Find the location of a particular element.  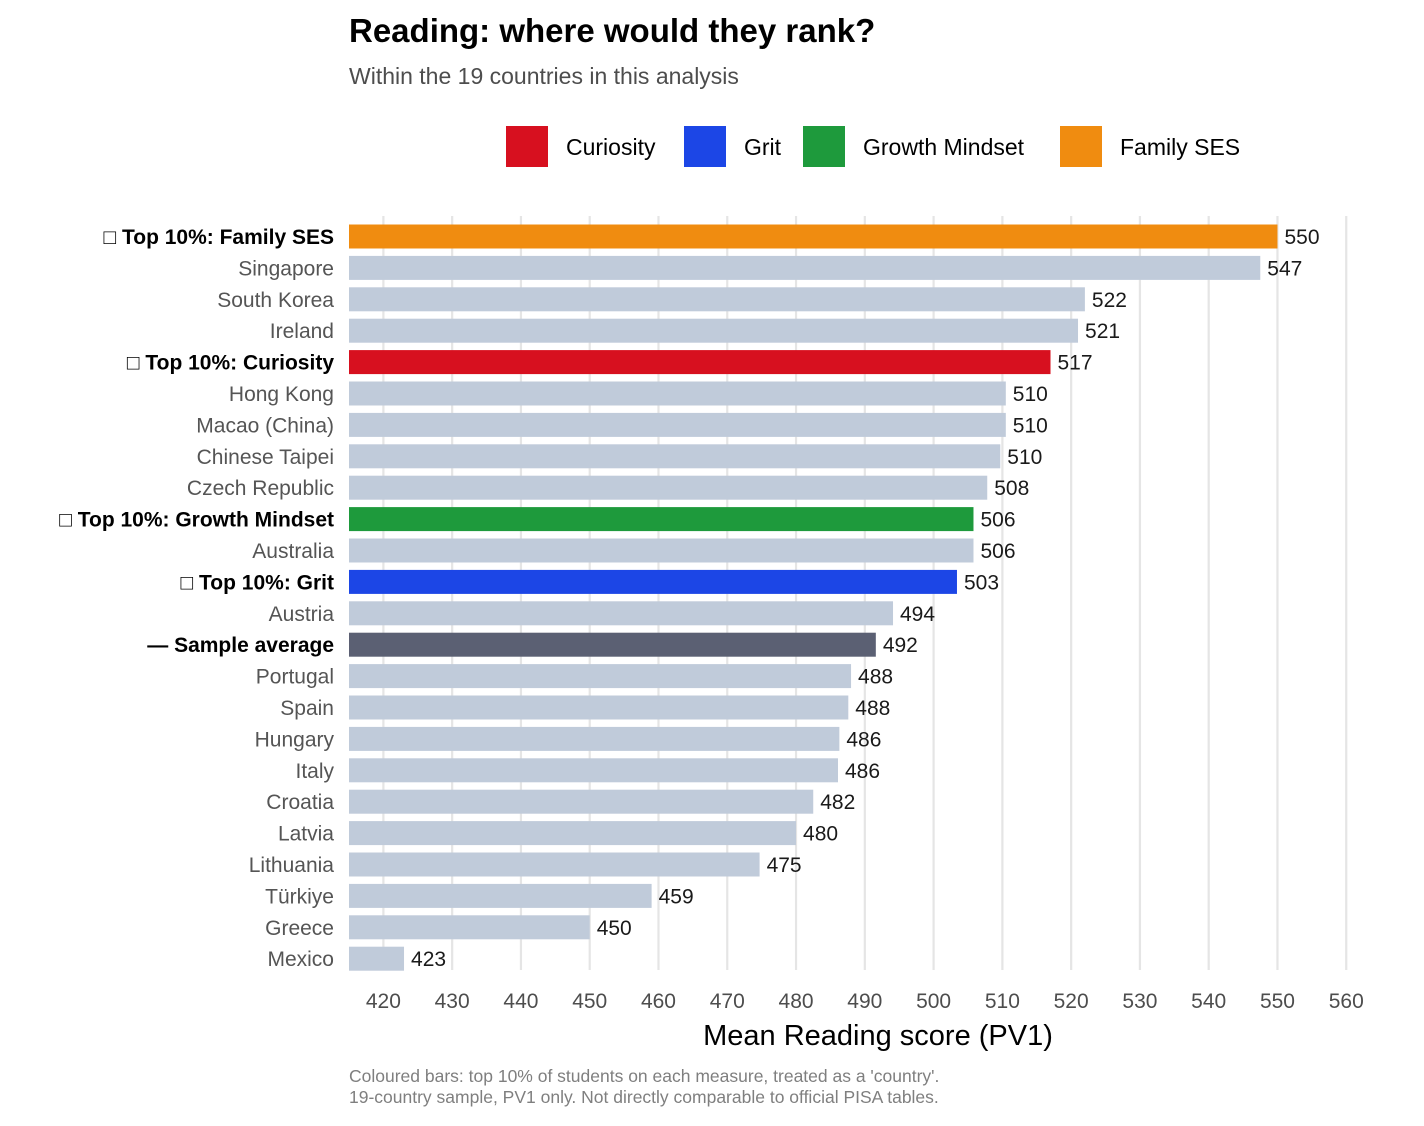

data-label: 423 is located at coordinates (428, 959).